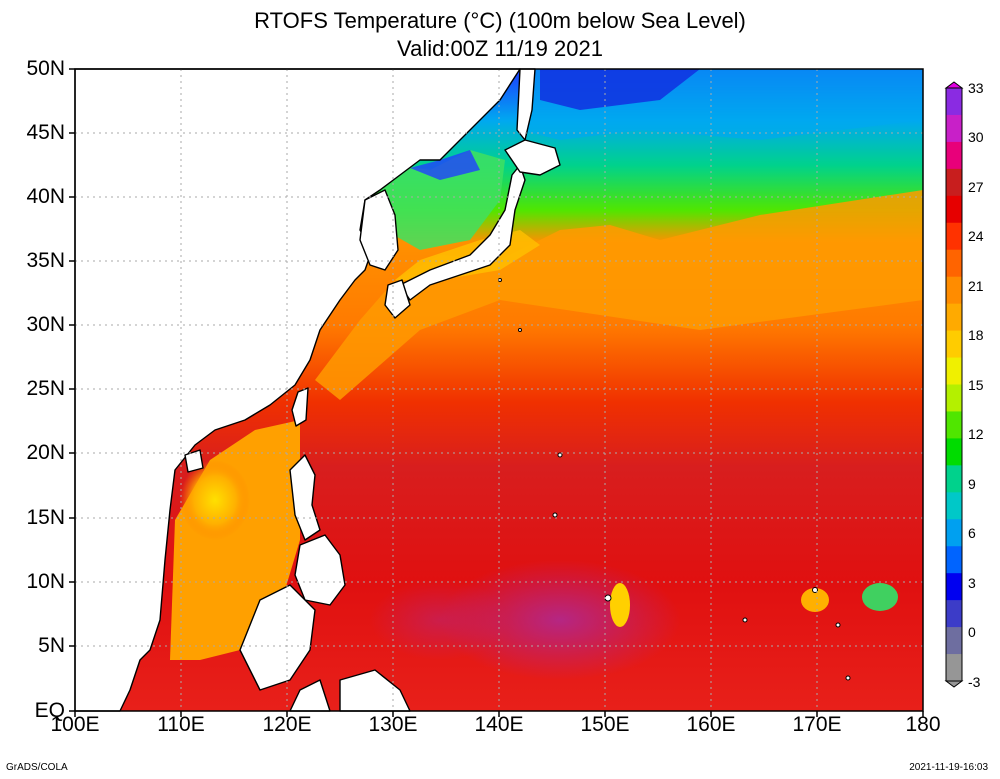 Image resolution: width=1000 pixels, height=779 pixels. I want to click on lat-label-eq: EQ, so click(49, 710).